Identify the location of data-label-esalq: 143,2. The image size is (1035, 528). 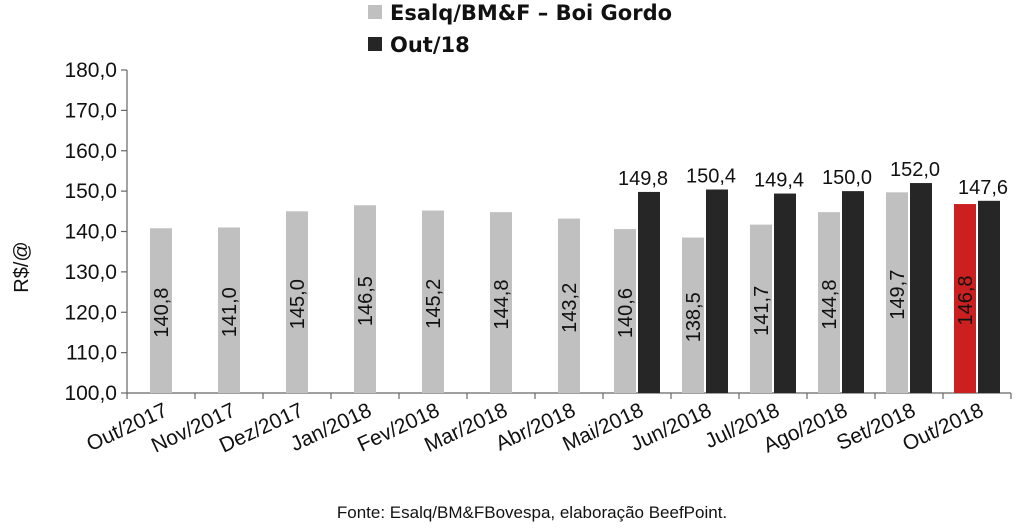
(570, 308).